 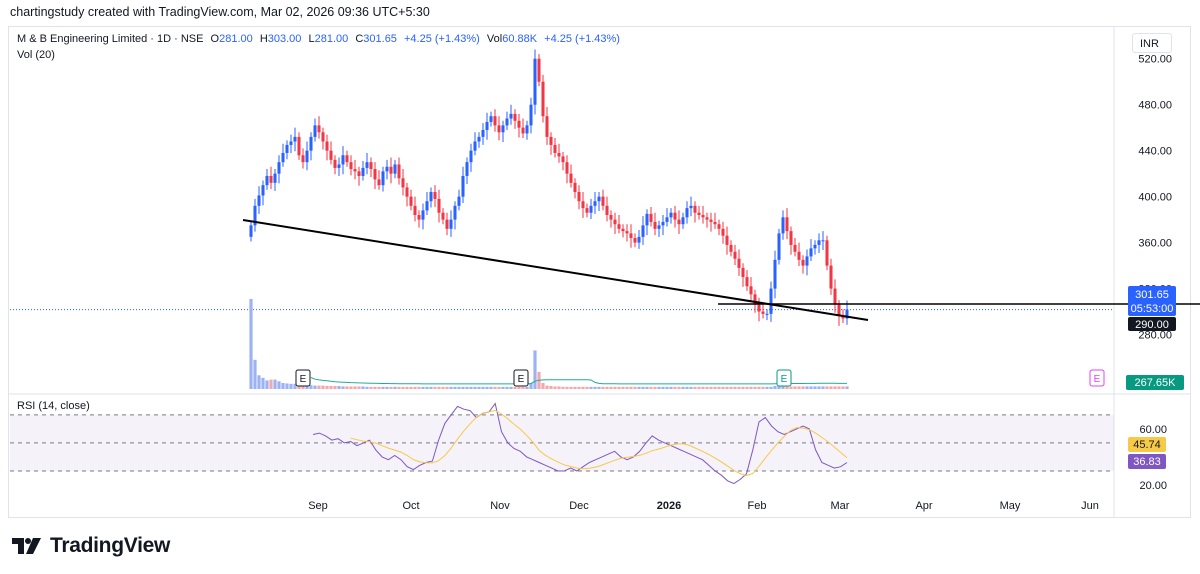 I want to click on rsi-tick-label: 20.00, so click(x=1153, y=486).